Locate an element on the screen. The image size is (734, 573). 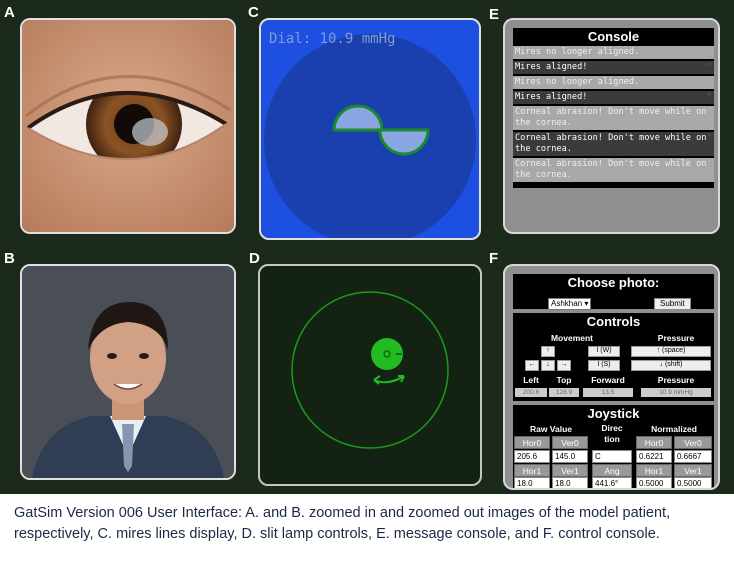
knob-center-mark is located at coordinates (387, 354).